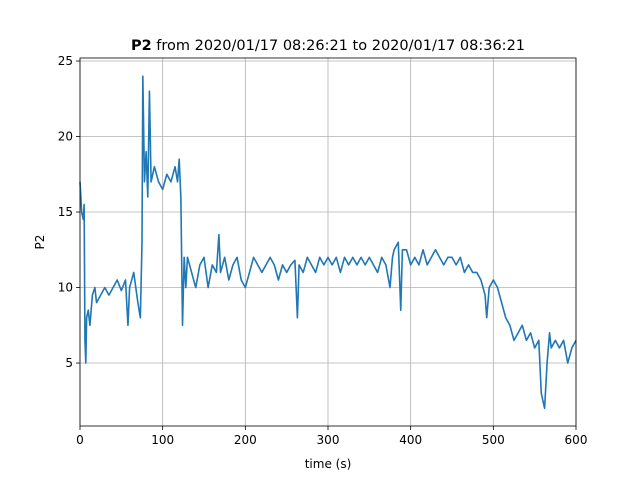  Describe the element at coordinates (245, 440) in the screenshot. I see `x-tick-label: 200` at that location.